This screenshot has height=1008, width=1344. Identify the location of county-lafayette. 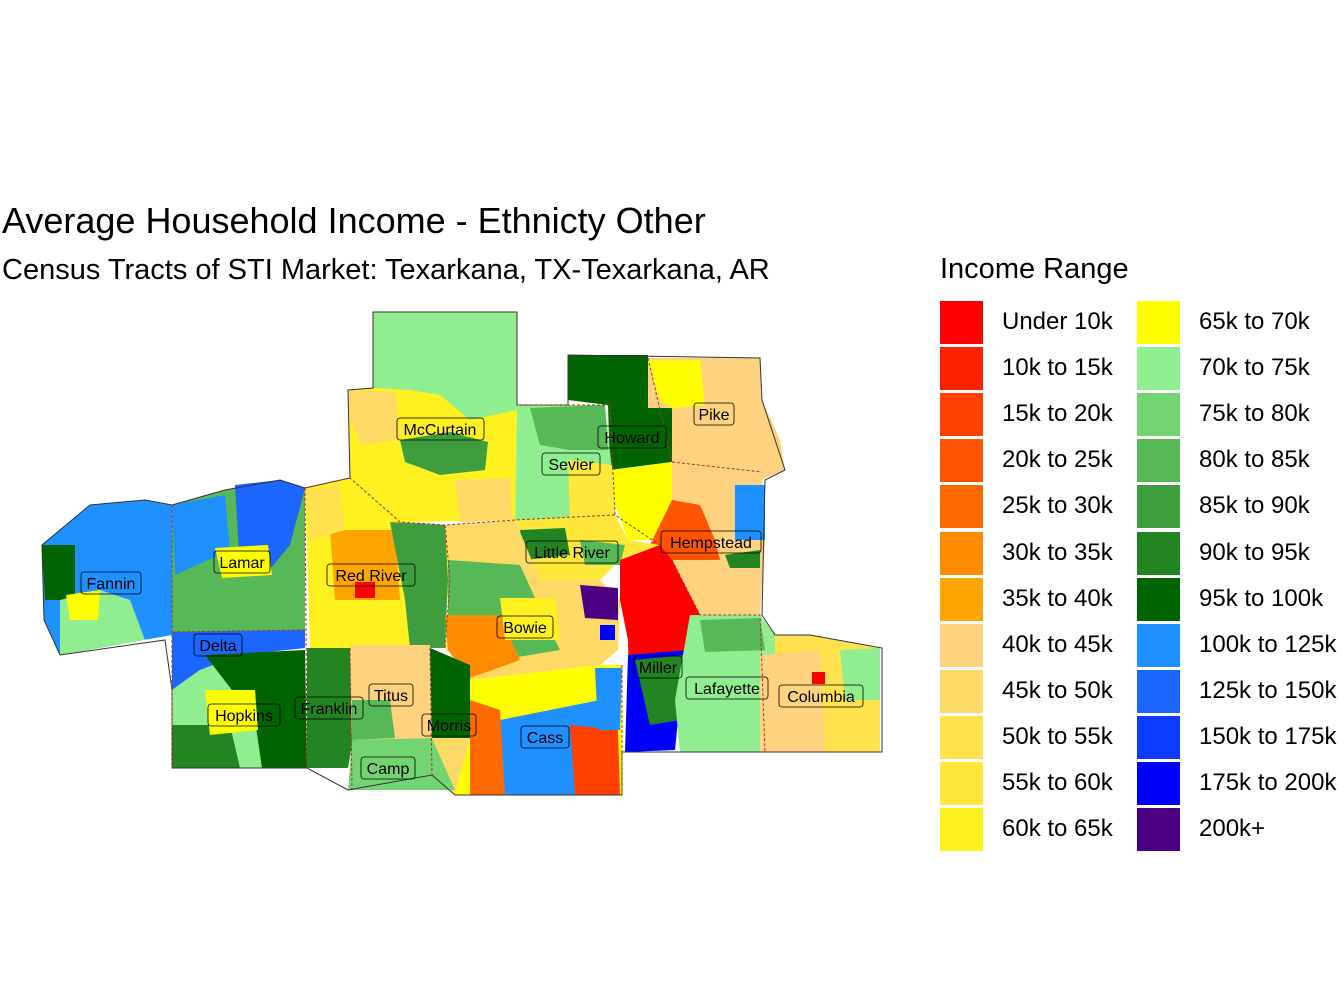
(725, 683).